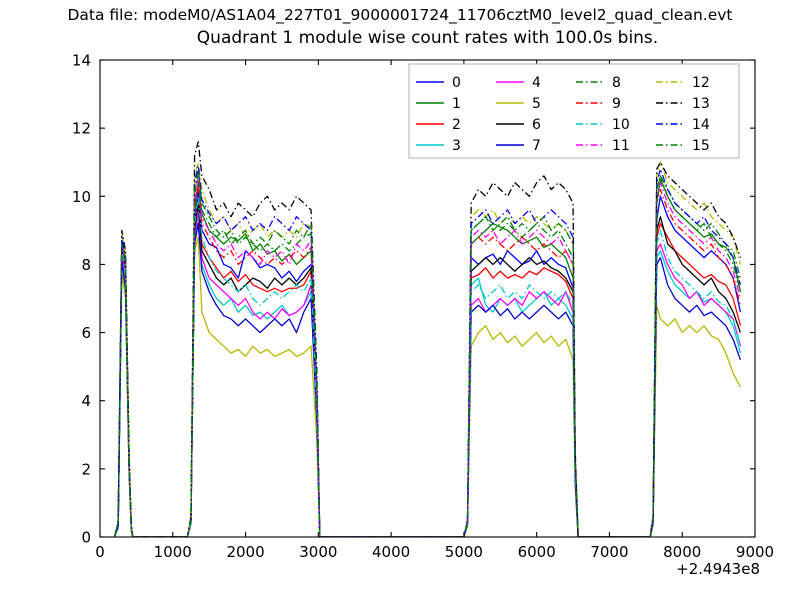 The height and width of the screenshot is (600, 800). Describe the element at coordinates (536, 104) in the screenshot. I see `legend-label-5: 5` at that location.